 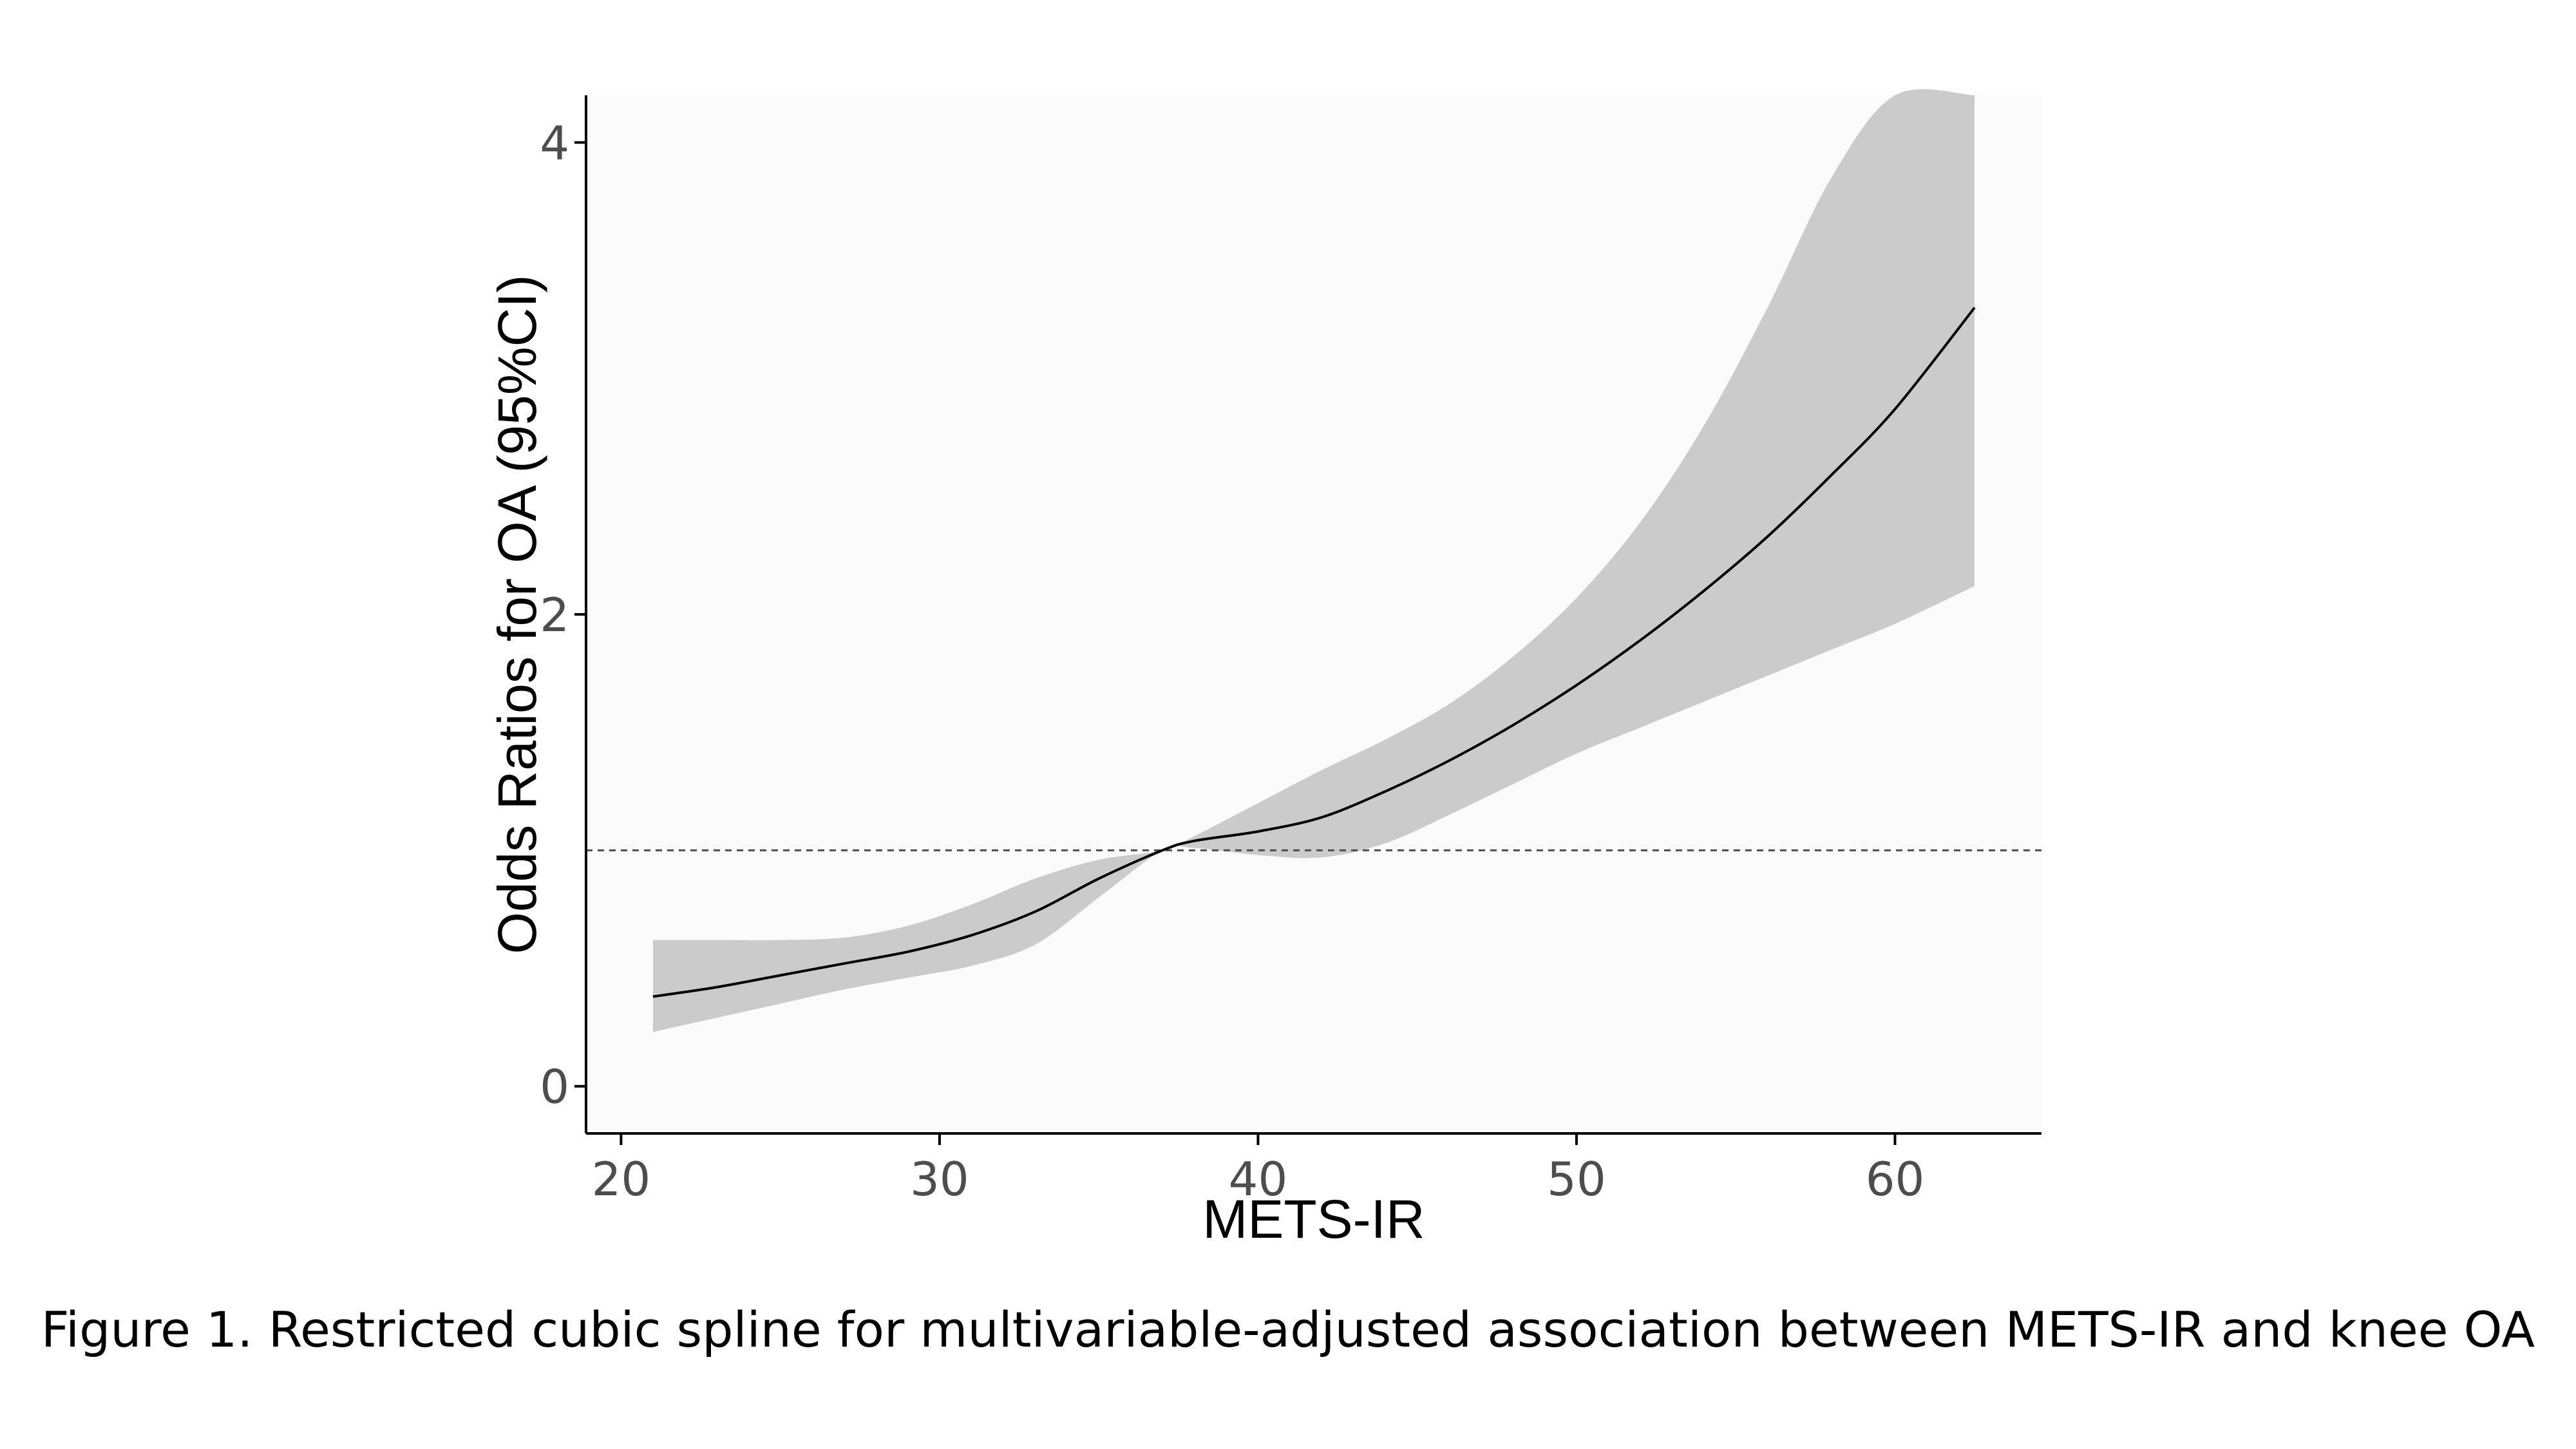 I want to click on x-tick-label: 60, so click(x=1896, y=1179).